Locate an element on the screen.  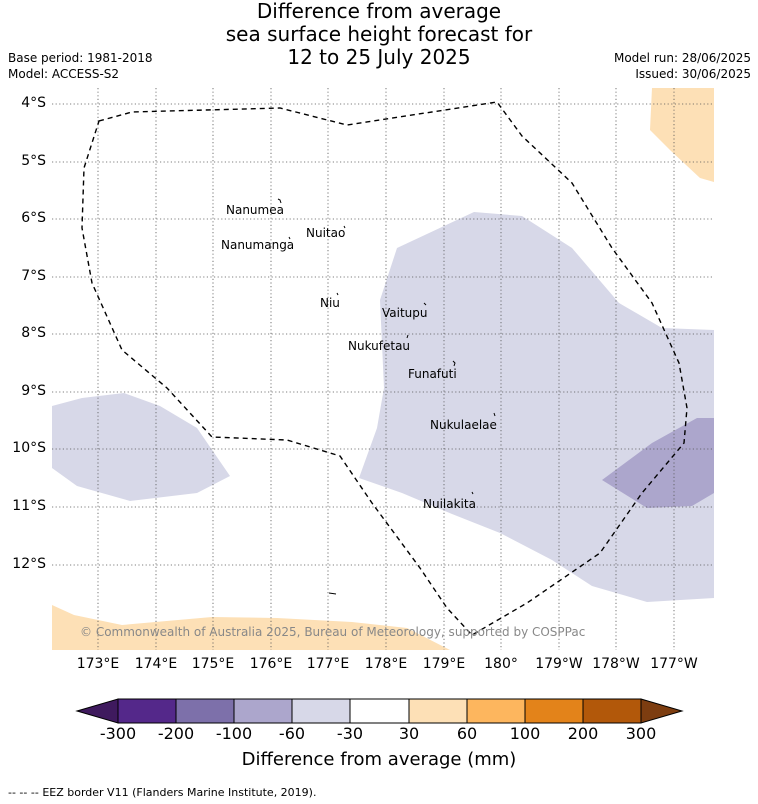
lat-label: 4°S is located at coordinates (33, 103).